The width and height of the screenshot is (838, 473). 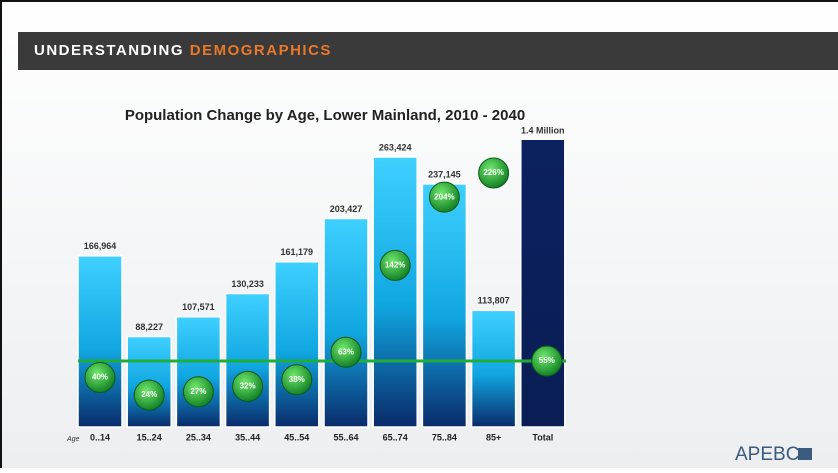 I want to click on value-label: 166,964, so click(x=100, y=246).